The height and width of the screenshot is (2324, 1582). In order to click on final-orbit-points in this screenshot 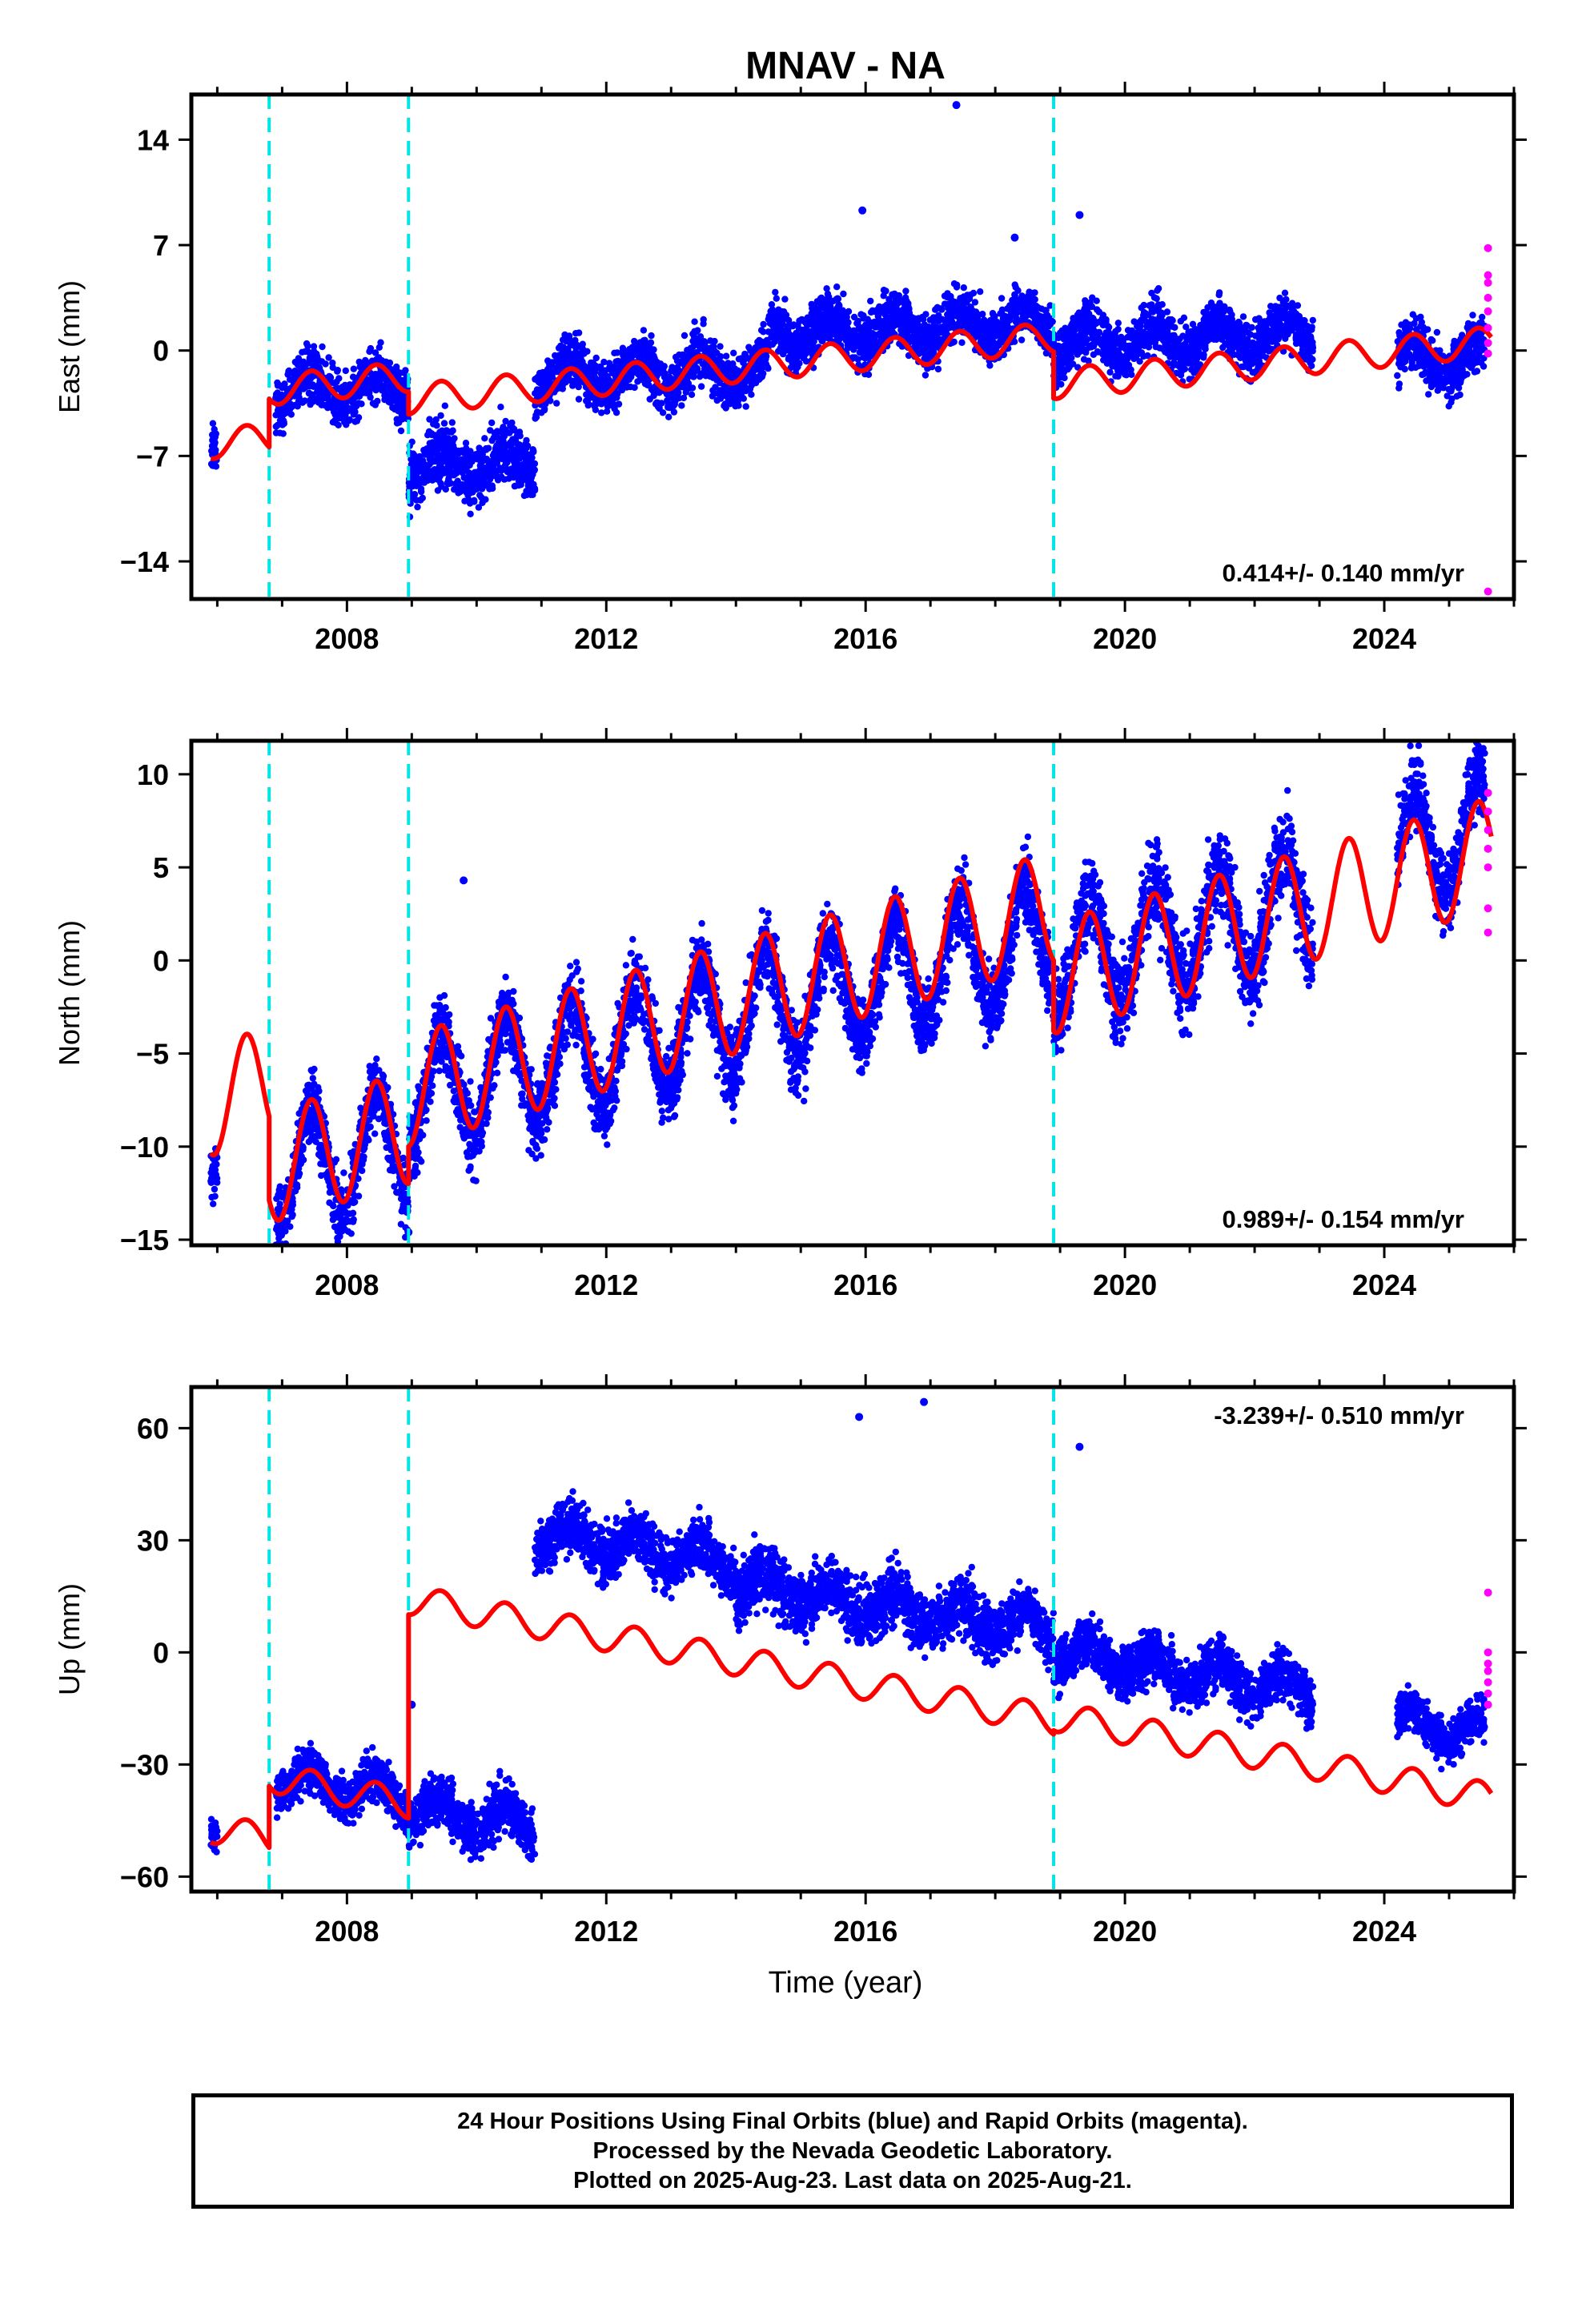, I will do `click(847, 311)`.